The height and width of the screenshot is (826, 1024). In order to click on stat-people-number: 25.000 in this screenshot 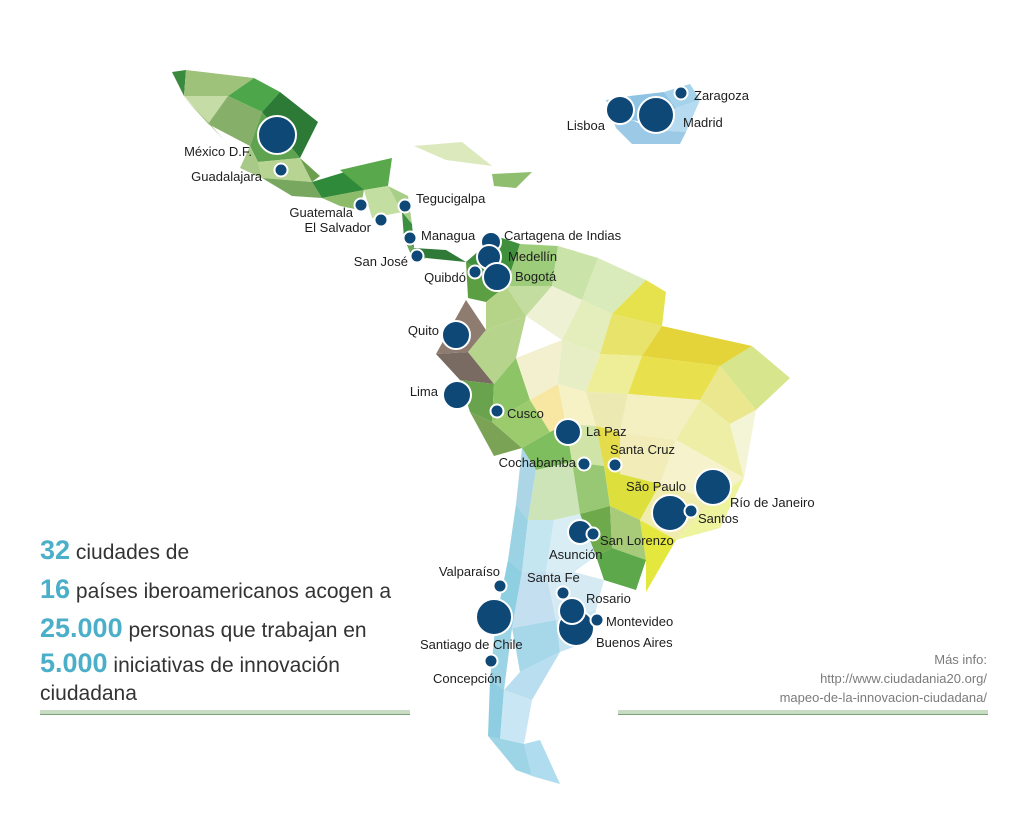, I will do `click(81, 628)`.